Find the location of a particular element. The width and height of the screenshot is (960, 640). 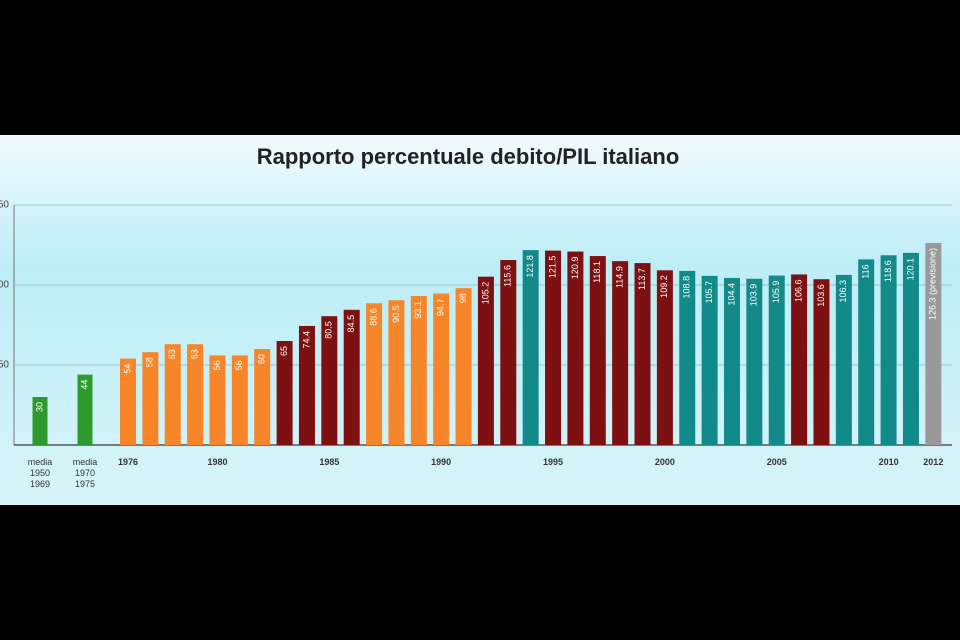

value-label: 88.6 is located at coordinates (373, 317).